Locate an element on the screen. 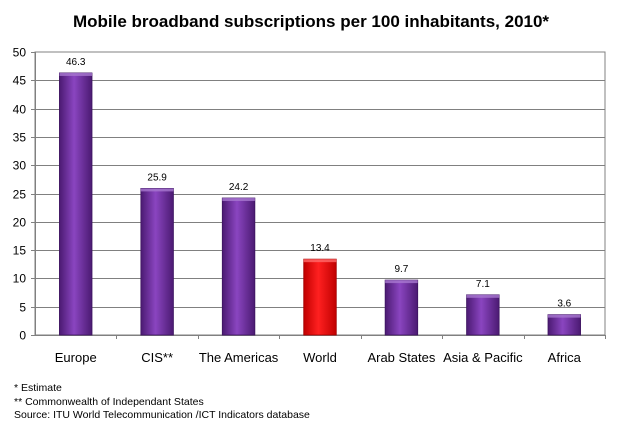 The height and width of the screenshot is (430, 622). bar-cap-the-americas is located at coordinates (238, 200).